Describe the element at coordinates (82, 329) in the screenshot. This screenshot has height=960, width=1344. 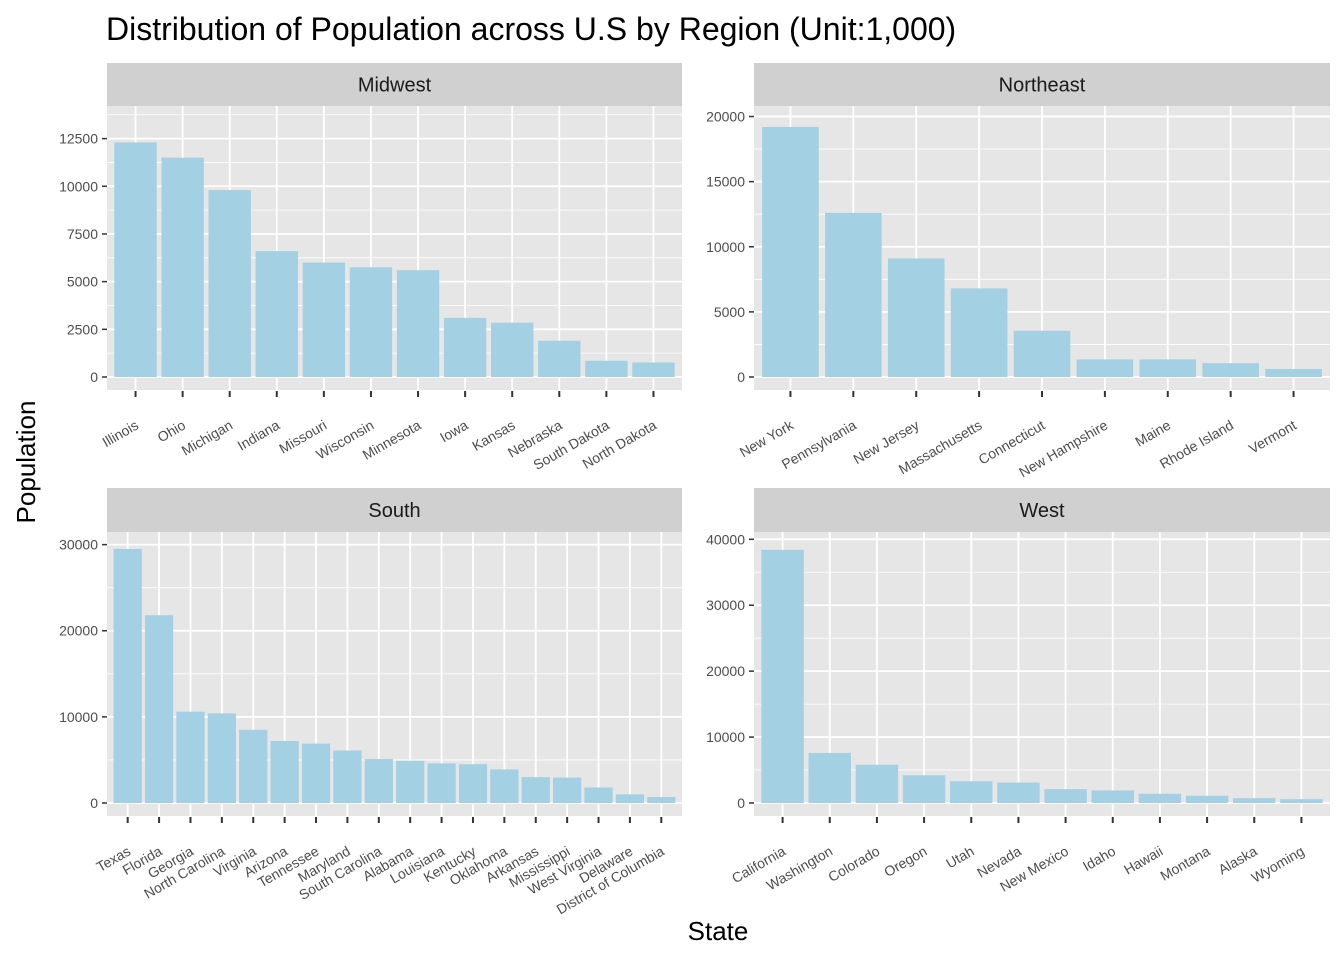
I see `y-tick-label: 2500` at that location.